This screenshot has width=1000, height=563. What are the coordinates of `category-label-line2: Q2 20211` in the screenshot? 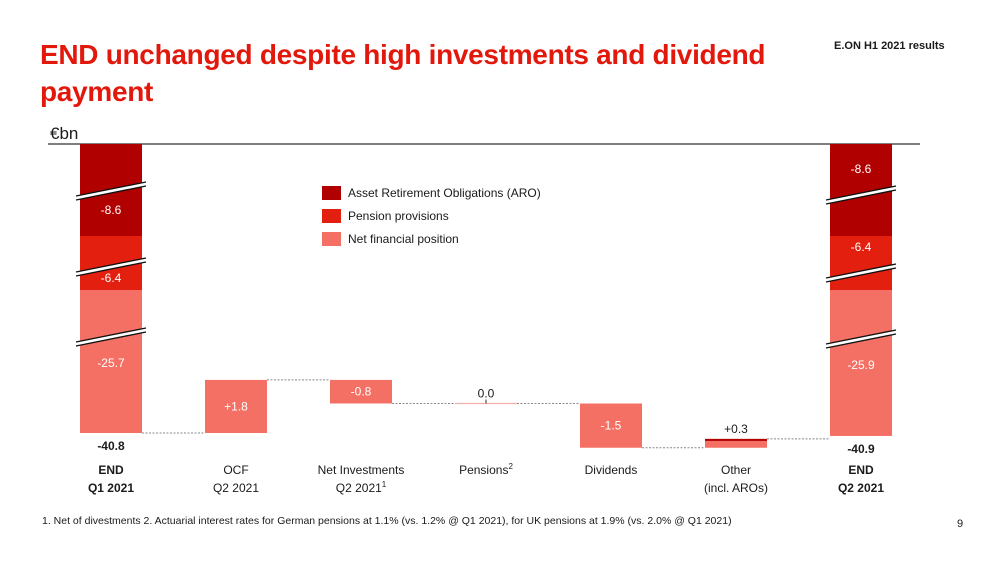 It's located at (361, 487).